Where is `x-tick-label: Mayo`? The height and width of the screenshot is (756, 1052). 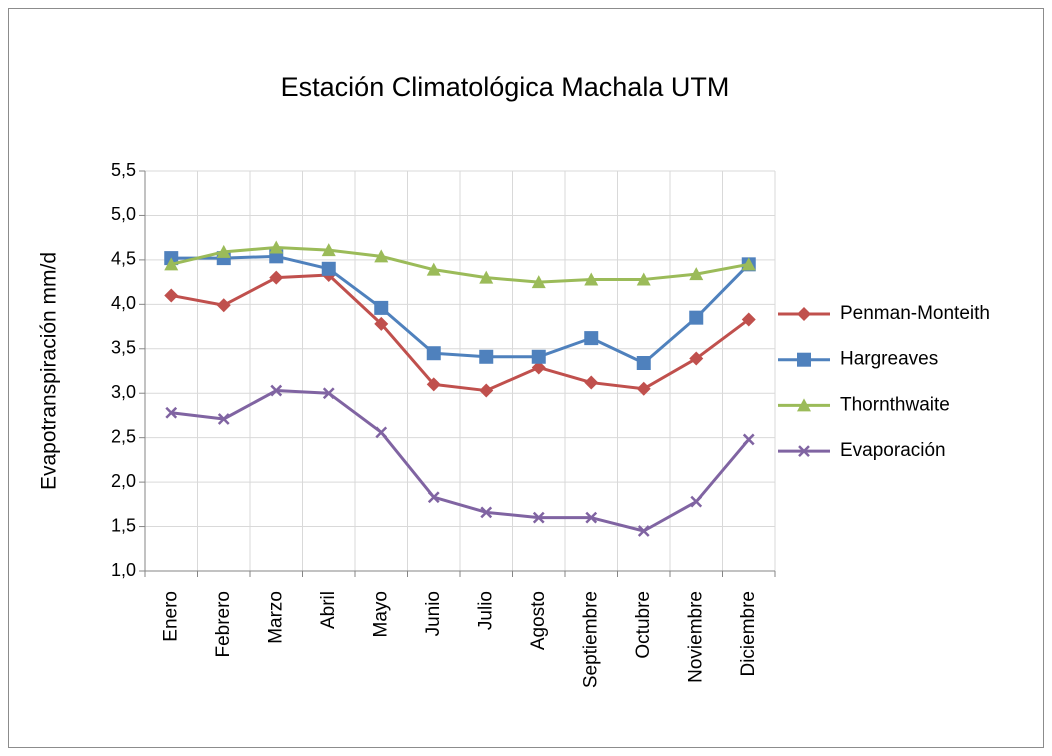 x-tick-label: Mayo is located at coordinates (380, 614).